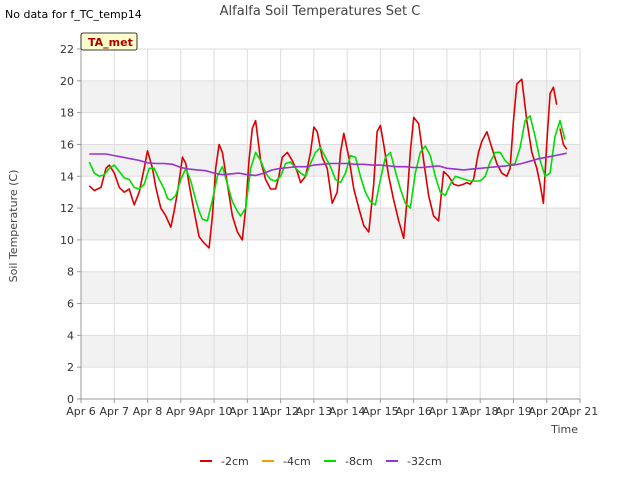  I want to click on x-tick-label: Apr 20, so click(546, 411).